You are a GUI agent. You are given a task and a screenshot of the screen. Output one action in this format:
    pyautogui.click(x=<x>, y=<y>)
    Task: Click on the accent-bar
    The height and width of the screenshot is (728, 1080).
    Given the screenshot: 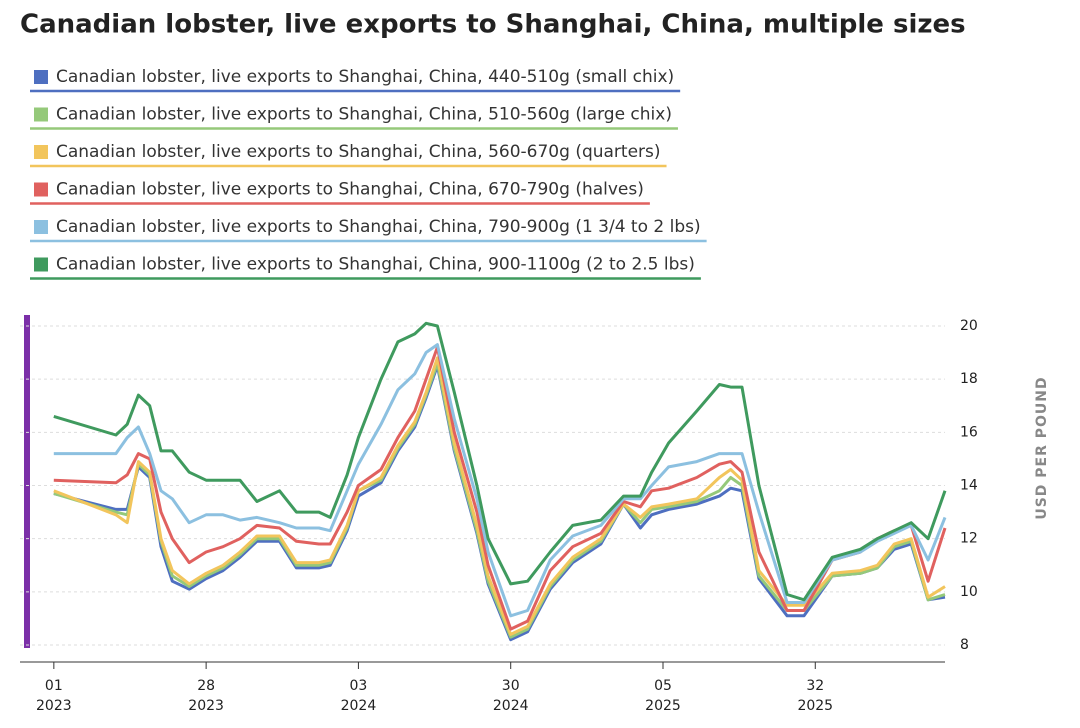 What is the action you would take?
    pyautogui.click(x=27, y=481)
    